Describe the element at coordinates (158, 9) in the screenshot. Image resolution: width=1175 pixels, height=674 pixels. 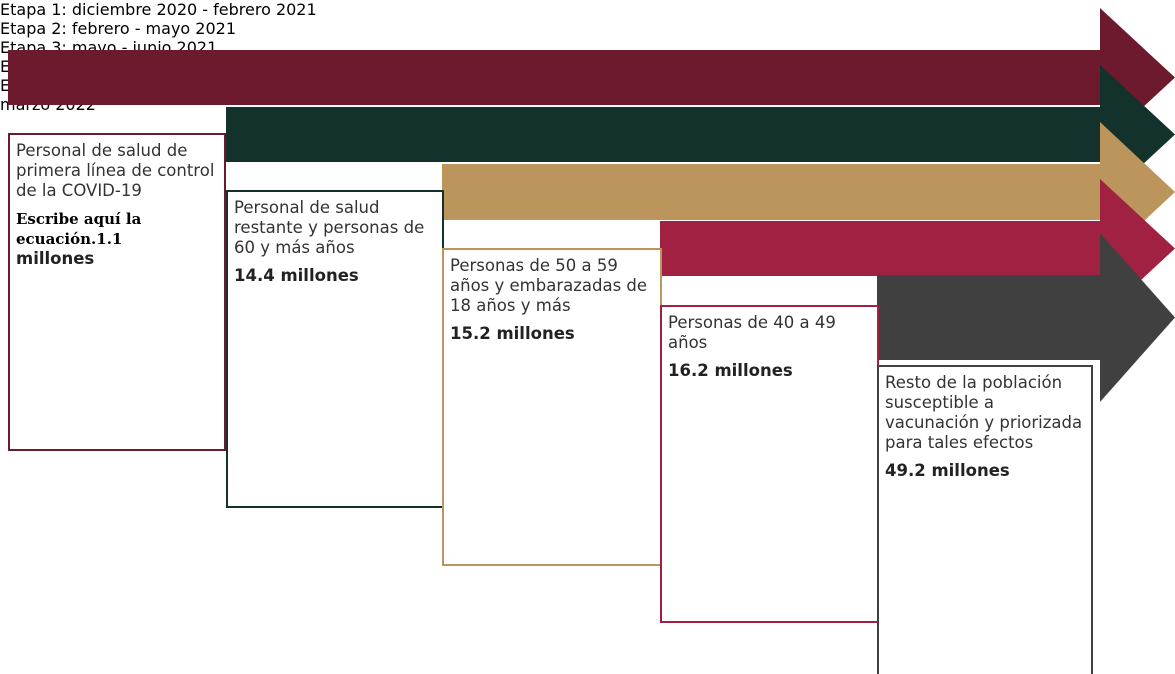
I see `stage-title: Etapa 1: diciembre 2020 - febrero 2021` at that location.